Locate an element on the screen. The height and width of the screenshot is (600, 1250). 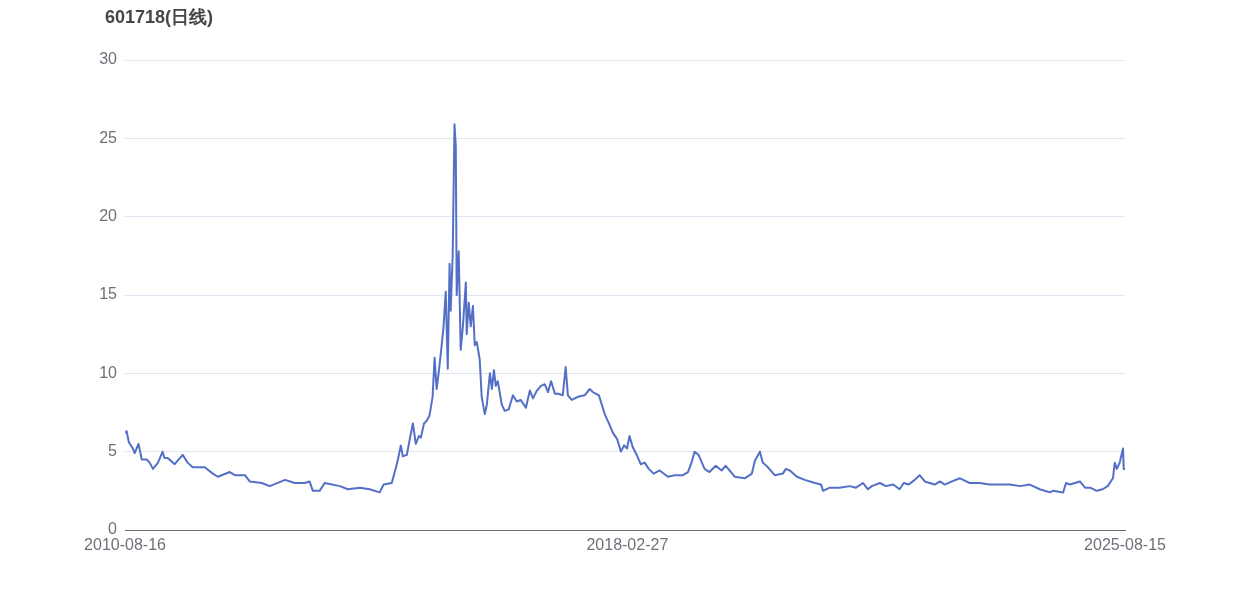
y-tick-label: 5 is located at coordinates (113, 451).